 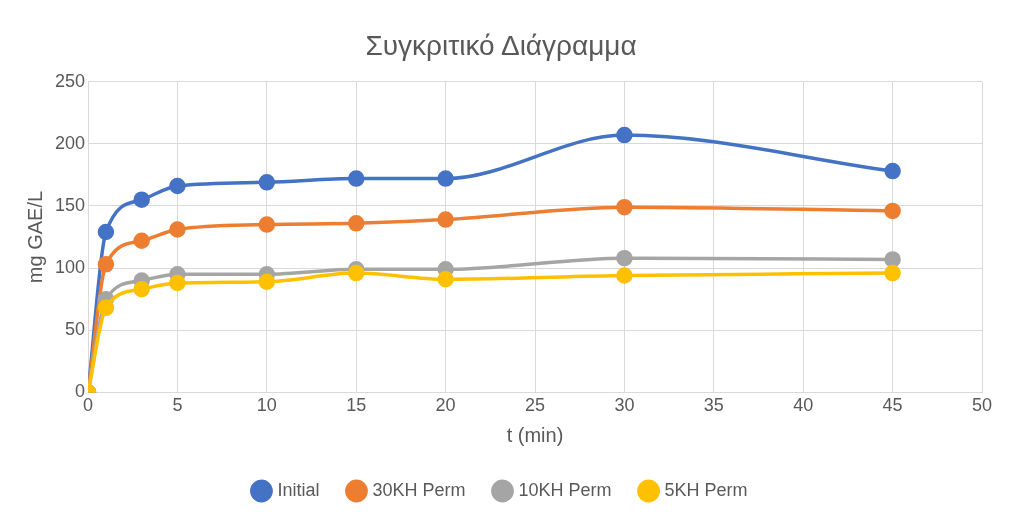 I want to click on x-tick-label: 35, so click(x=713, y=405).